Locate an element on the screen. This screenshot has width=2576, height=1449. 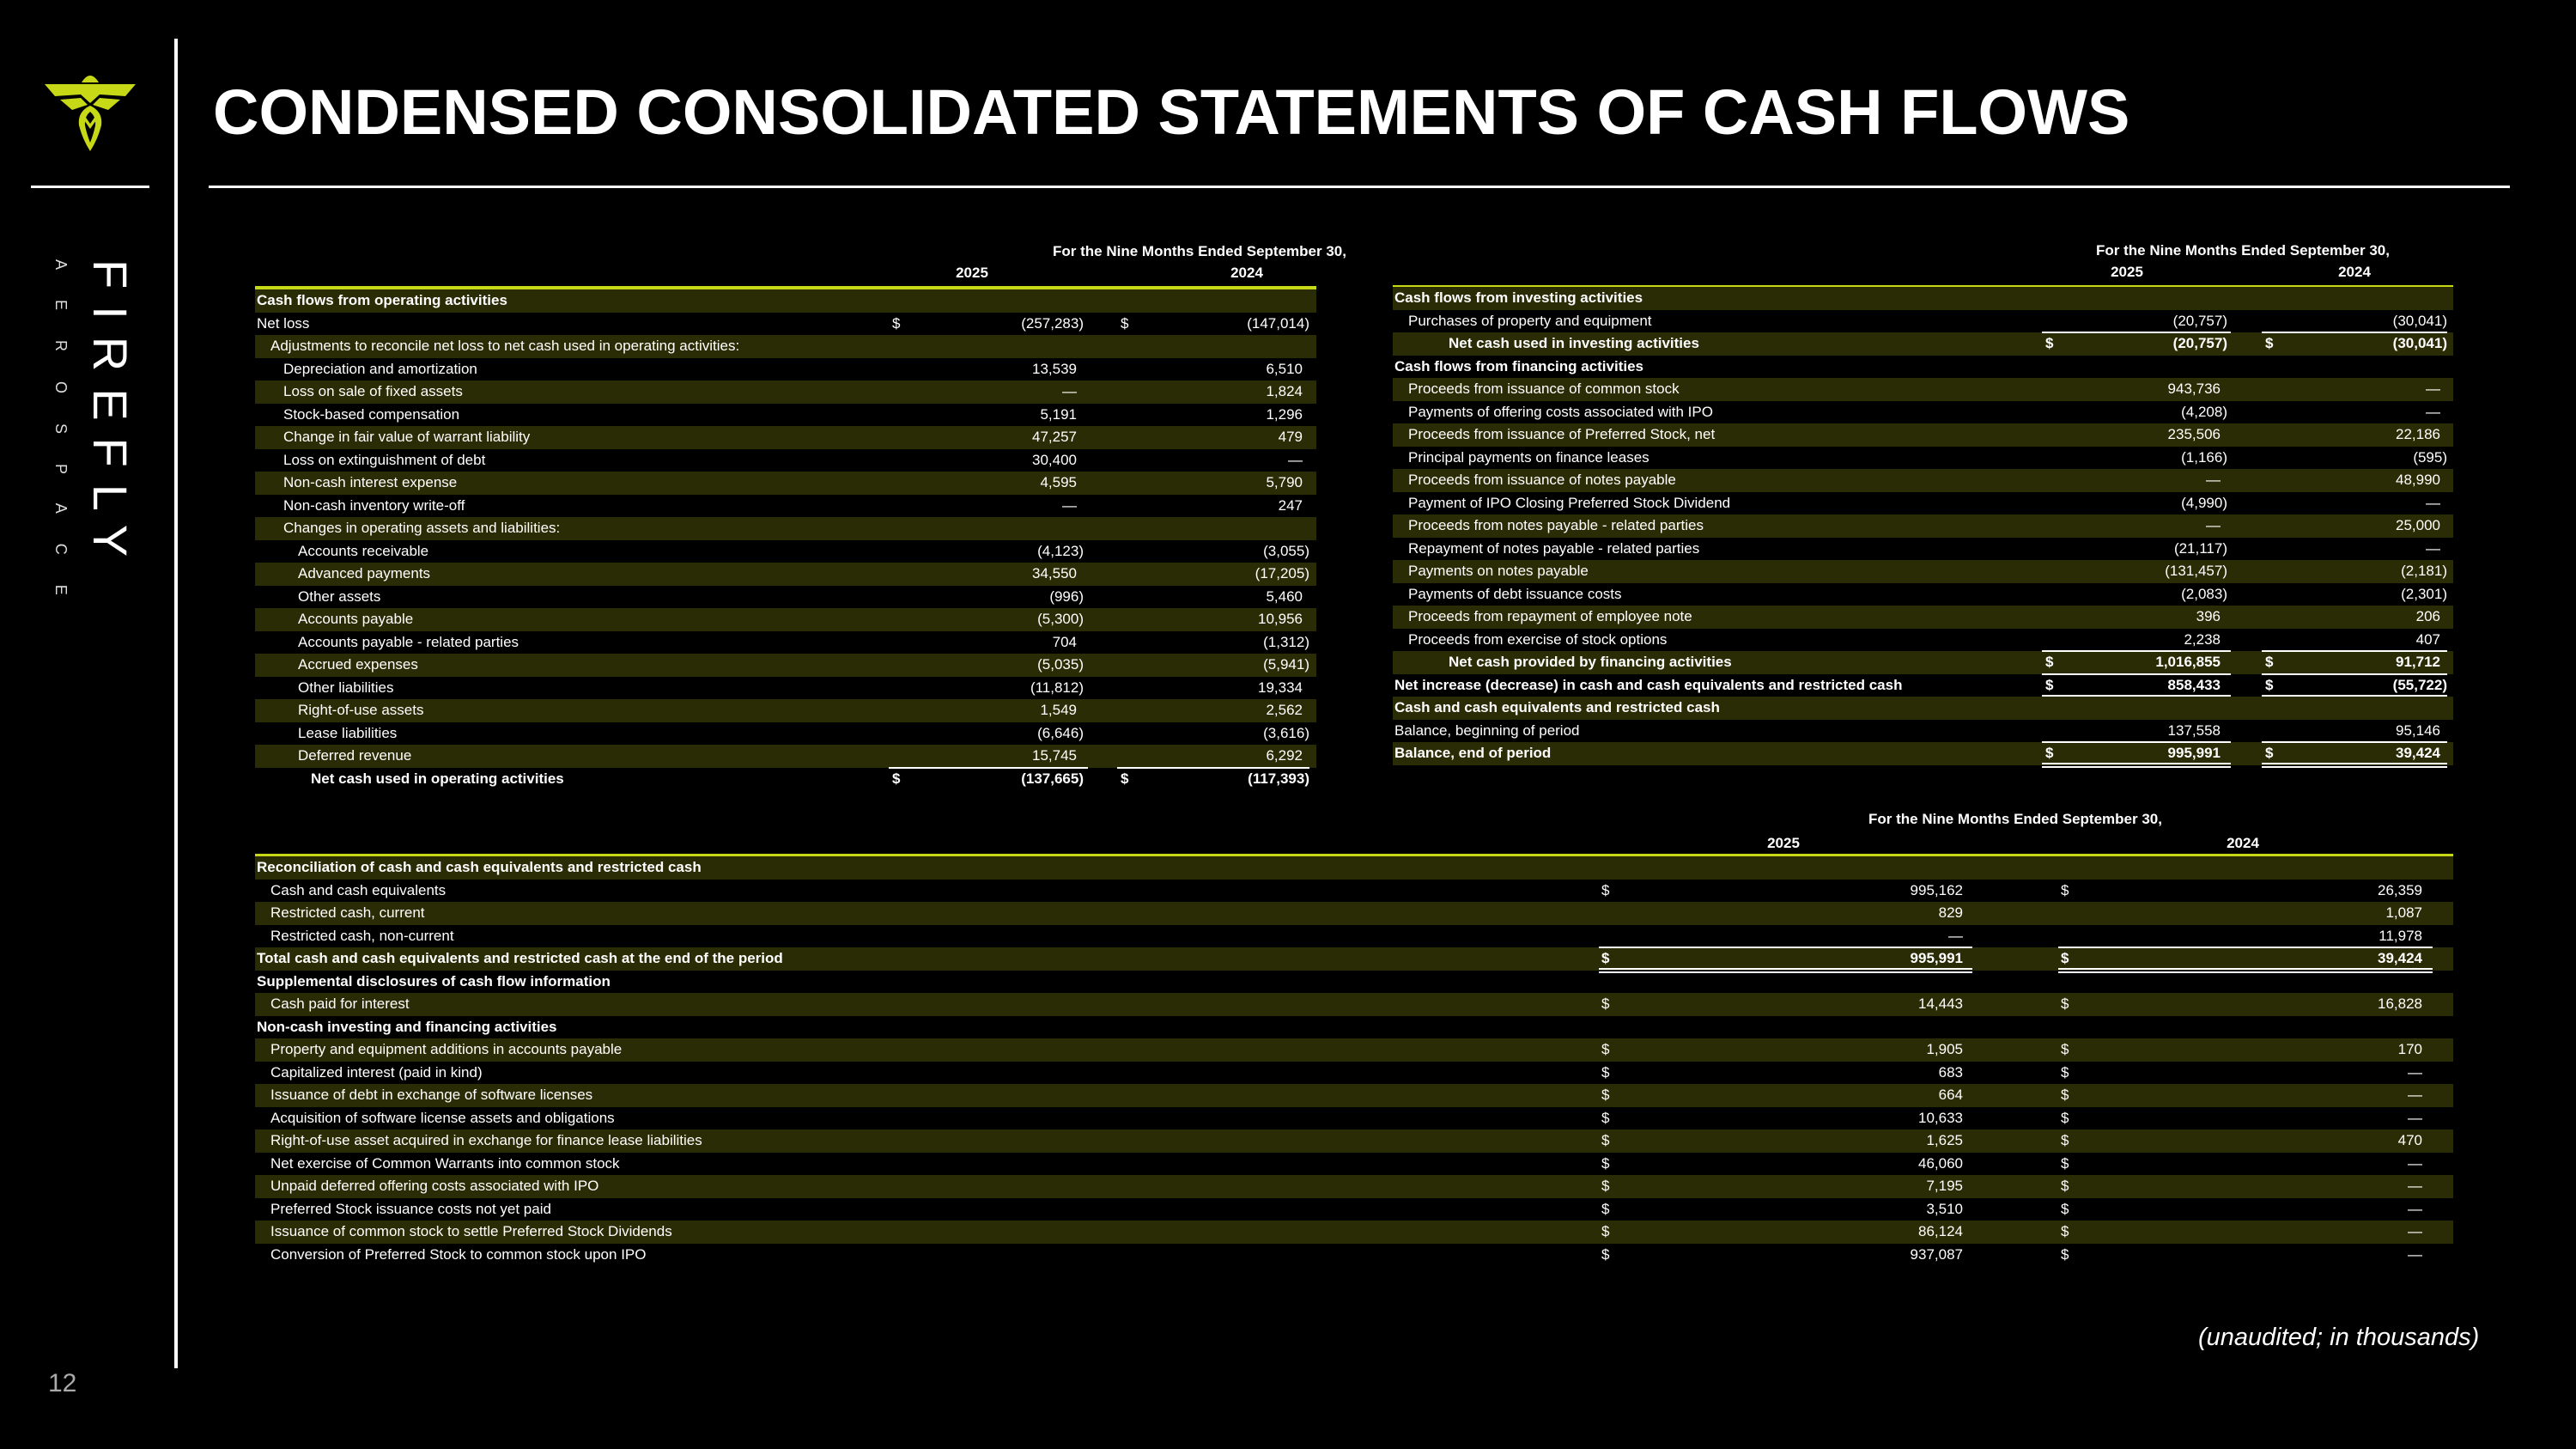
table-row: Other assets (996) 5,460 is located at coordinates (786, 597).